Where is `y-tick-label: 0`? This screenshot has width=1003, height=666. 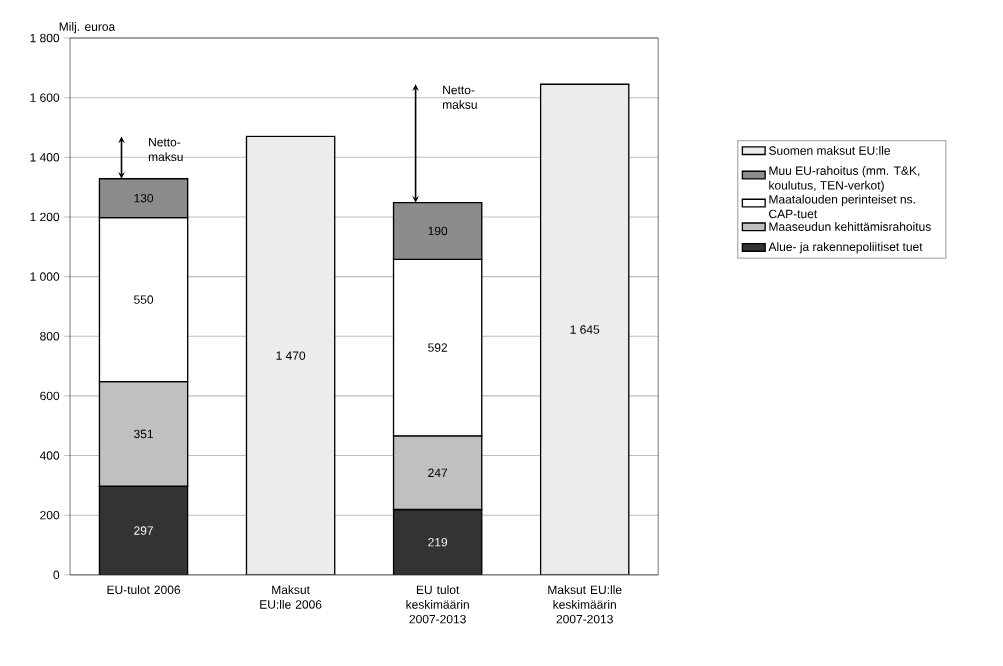 y-tick-label: 0 is located at coordinates (56, 575).